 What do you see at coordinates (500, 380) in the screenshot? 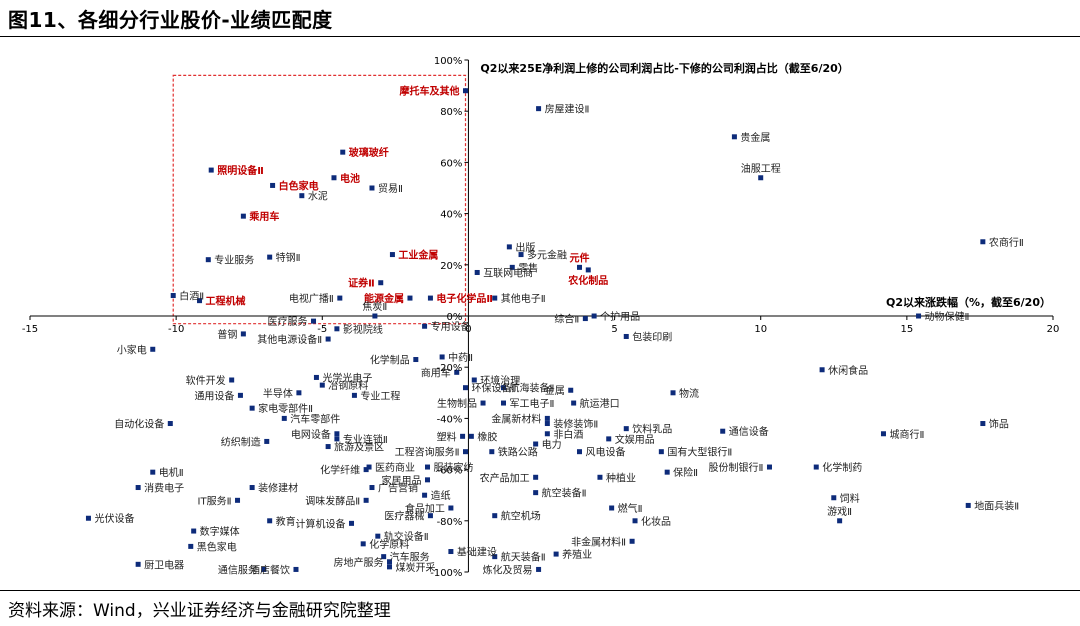
I see `data-label: 环境治理` at bounding box center [500, 380].